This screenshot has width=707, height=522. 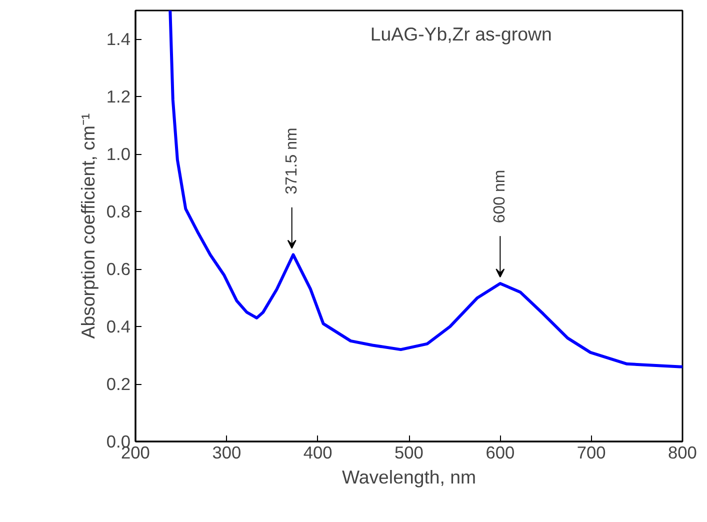 What do you see at coordinates (227, 452) in the screenshot?
I see `x-tick-label: 300` at bounding box center [227, 452].